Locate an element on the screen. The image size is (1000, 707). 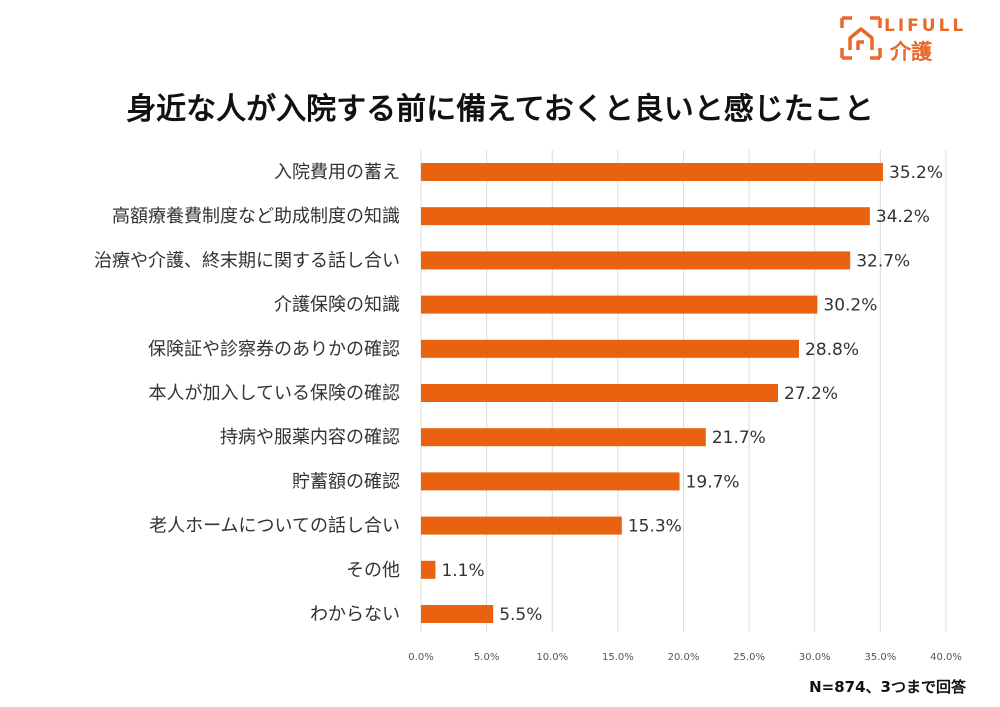
value-label: 19.7% is located at coordinates (713, 482).